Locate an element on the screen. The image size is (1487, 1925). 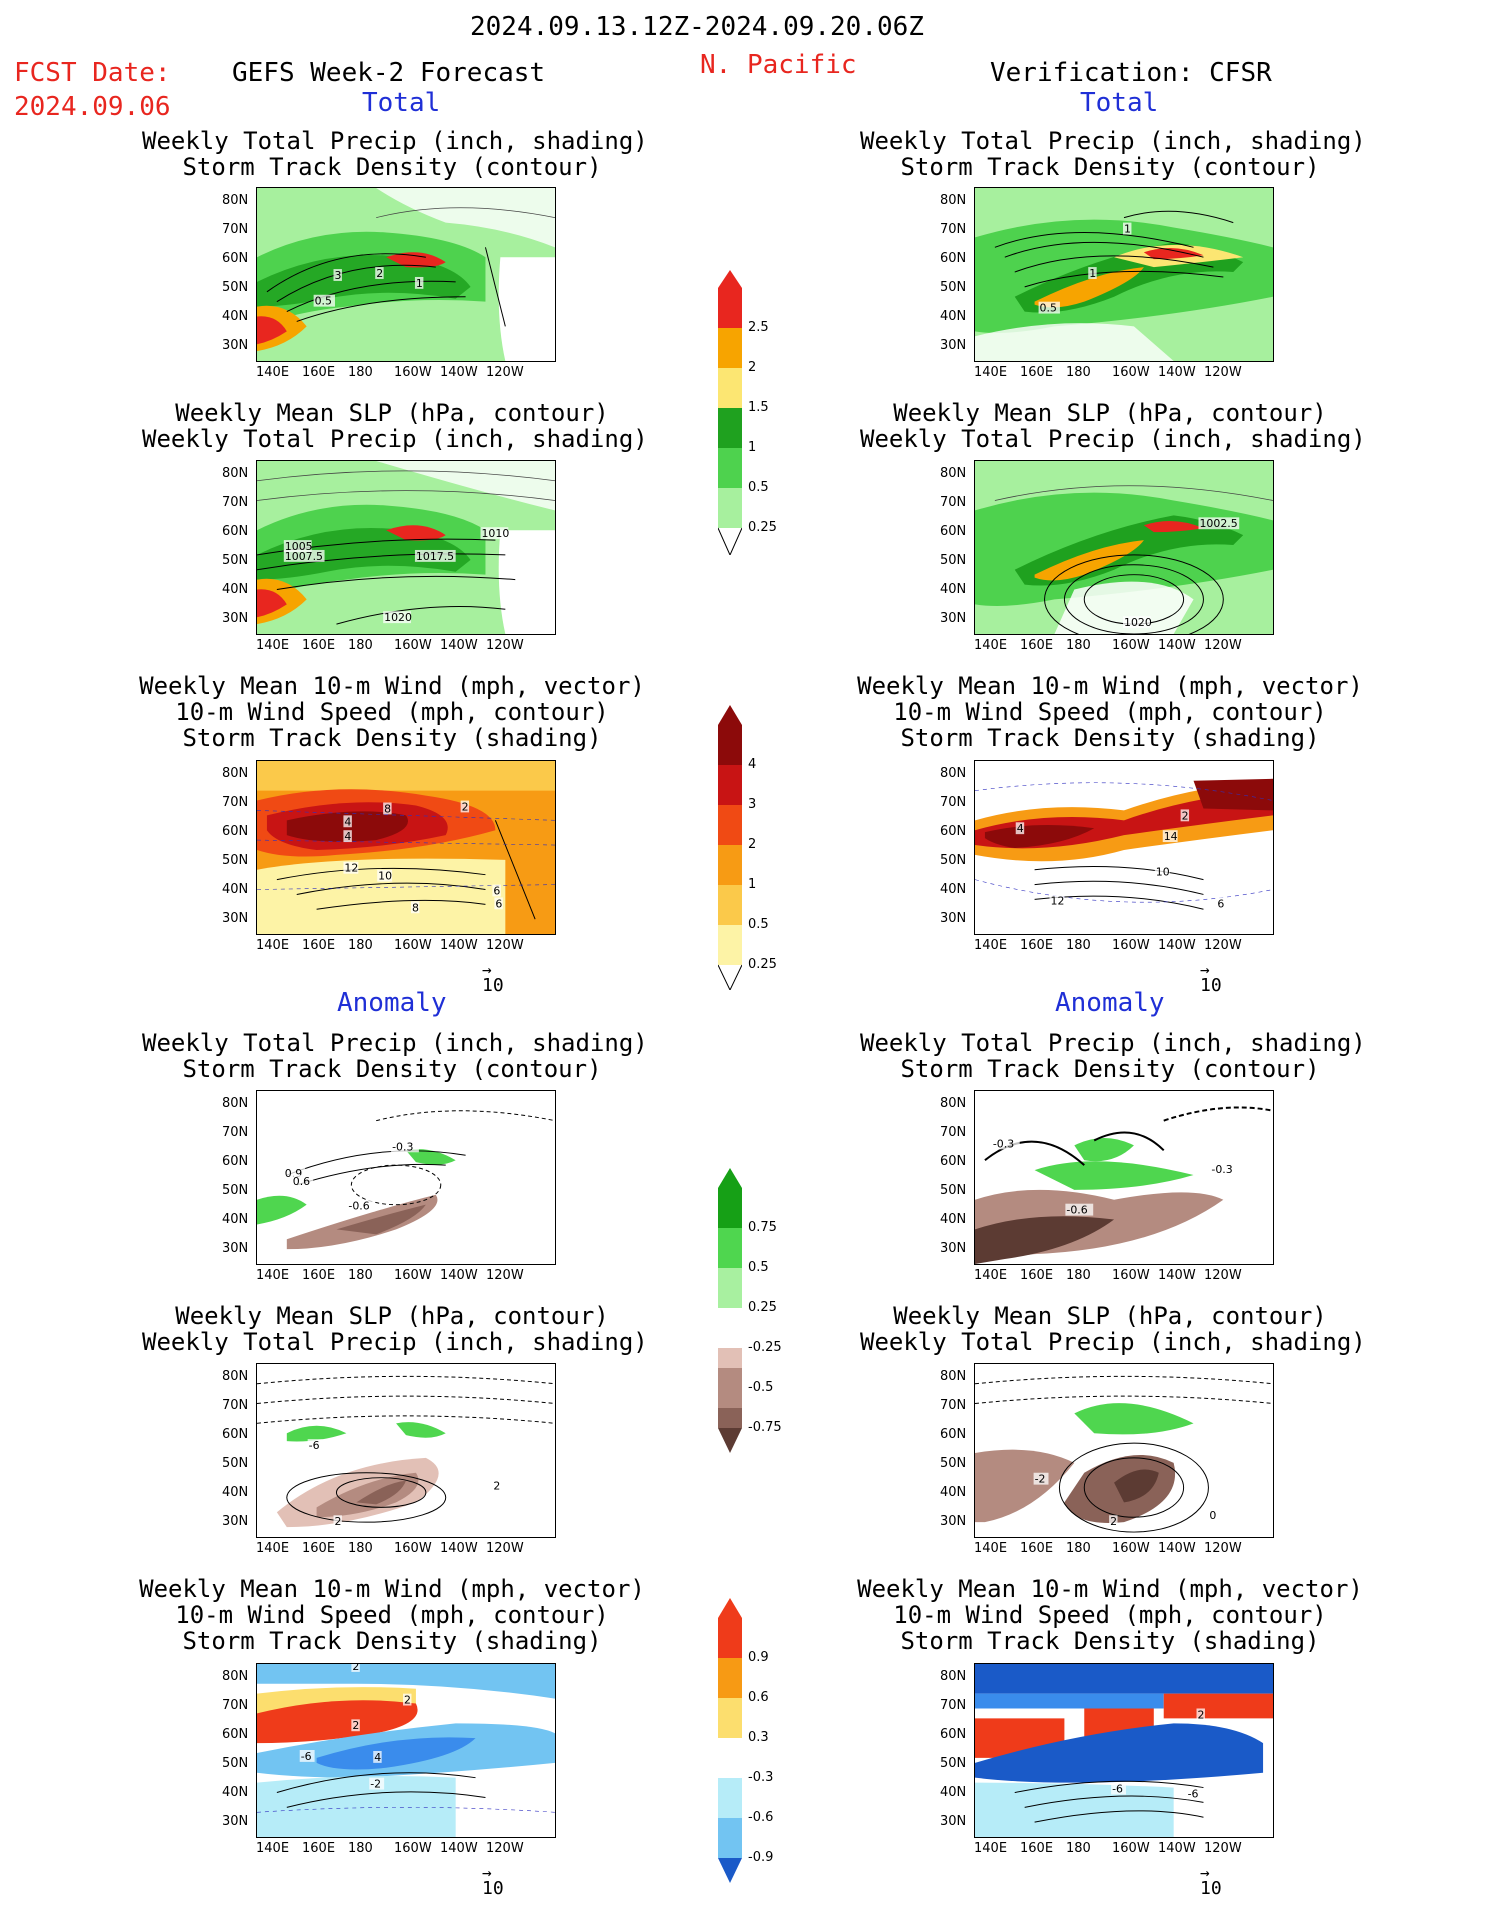
lat-tick-label: 60N is located at coordinates (953, 531).